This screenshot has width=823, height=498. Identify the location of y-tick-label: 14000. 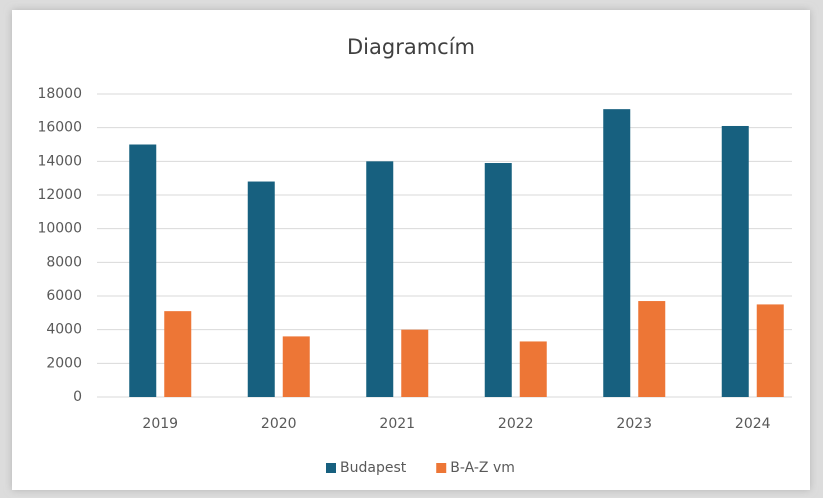
(59, 161).